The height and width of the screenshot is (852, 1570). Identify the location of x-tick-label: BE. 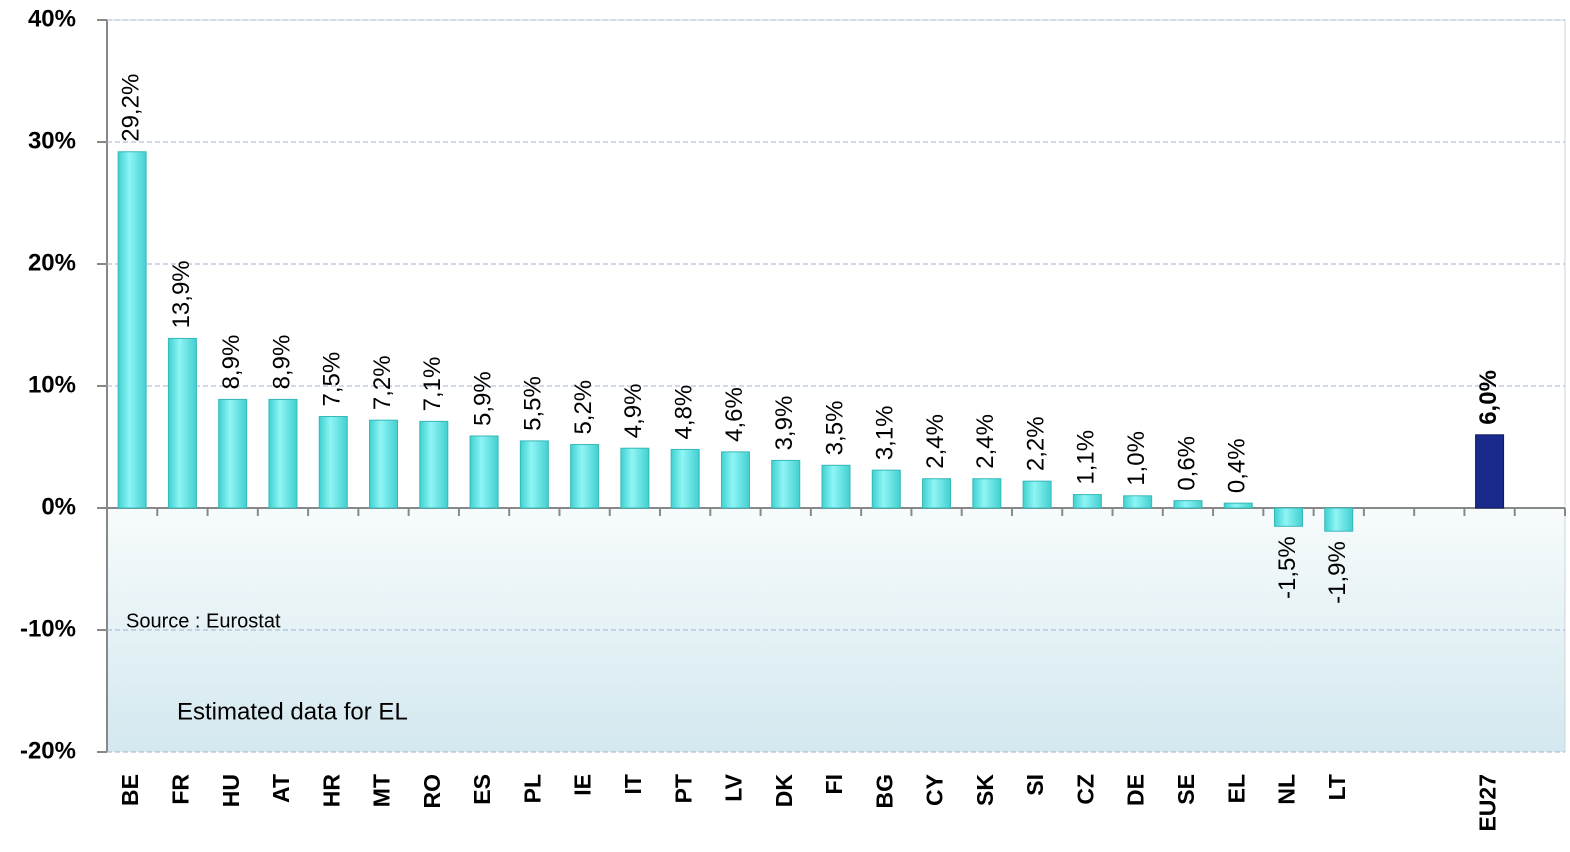
(130, 790).